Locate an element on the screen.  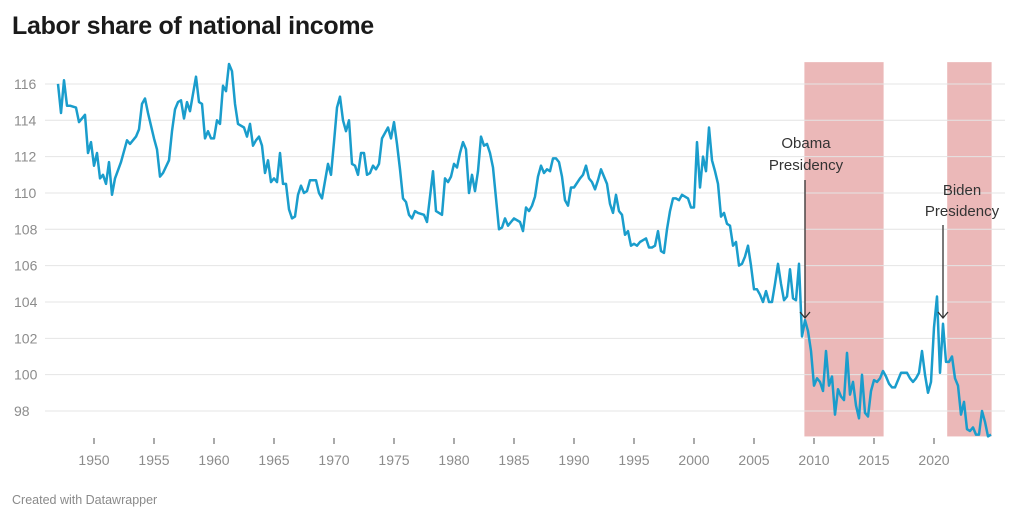
x-tick-label: 2000 is located at coordinates (693, 460).